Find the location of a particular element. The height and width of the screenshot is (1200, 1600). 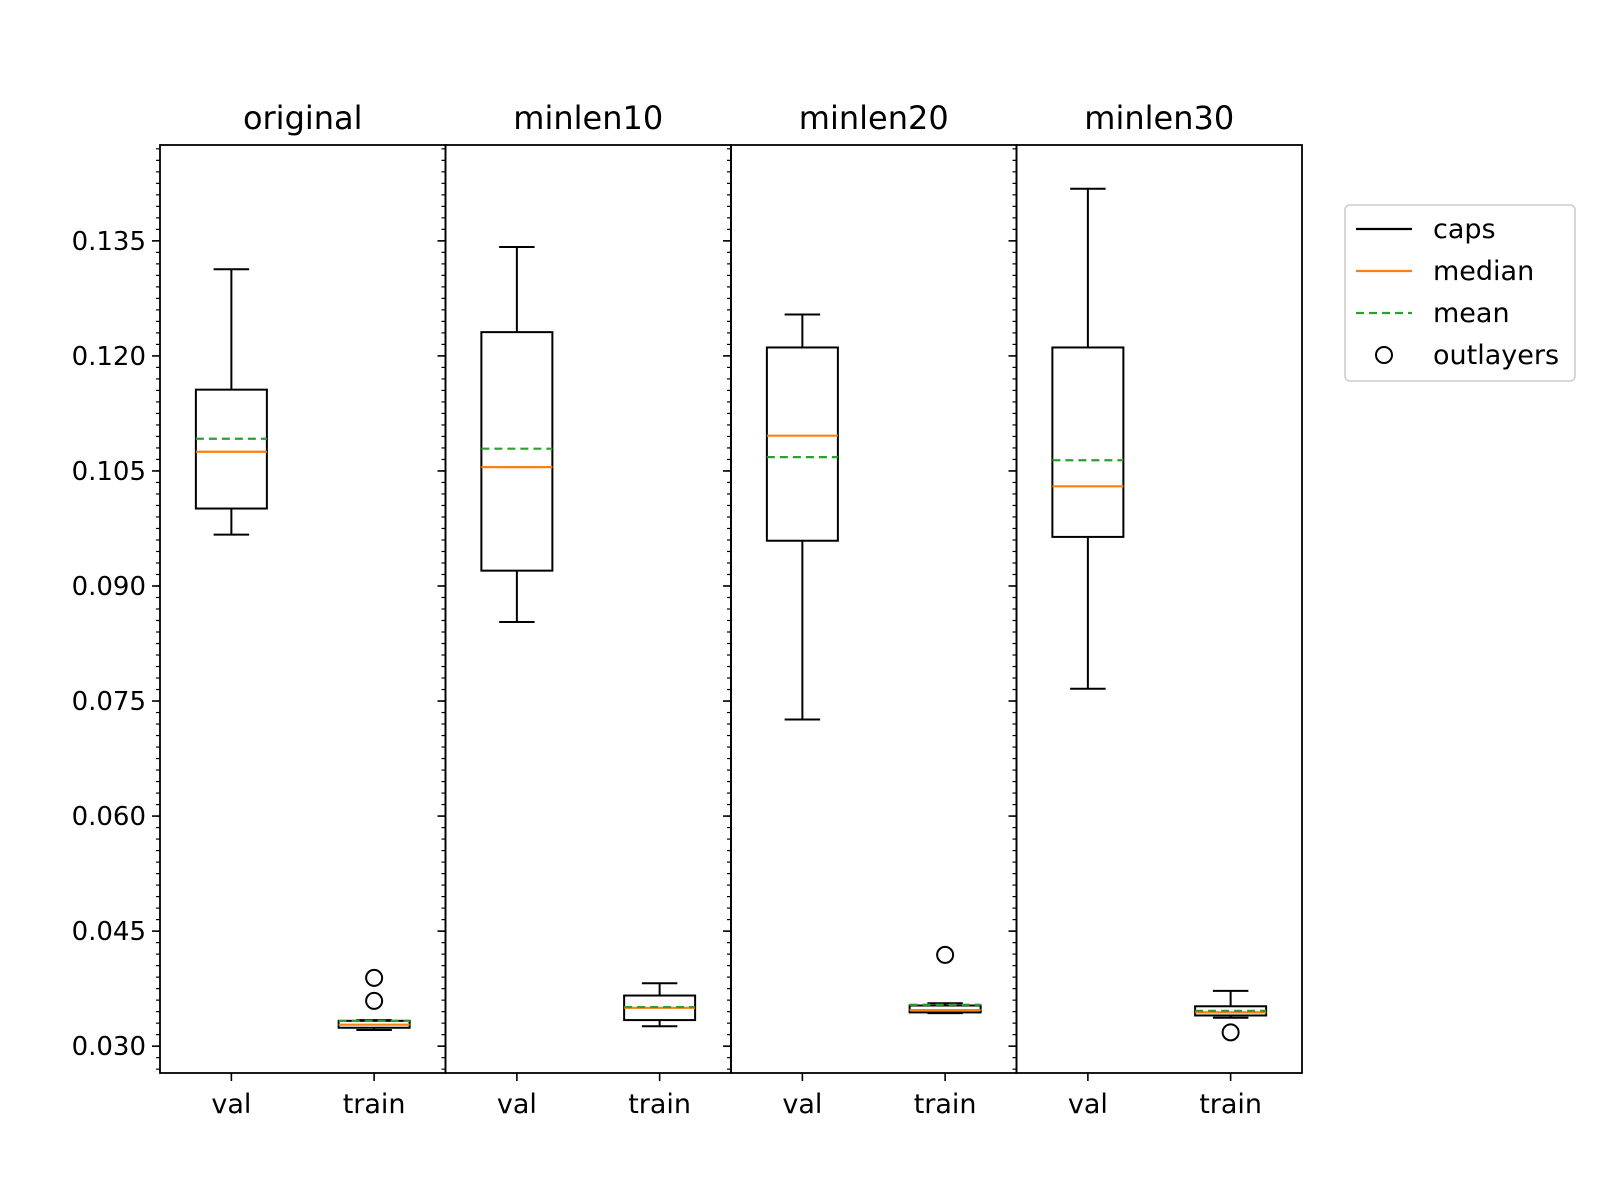

legend-item-caps: caps is located at coordinates (1426, 229).